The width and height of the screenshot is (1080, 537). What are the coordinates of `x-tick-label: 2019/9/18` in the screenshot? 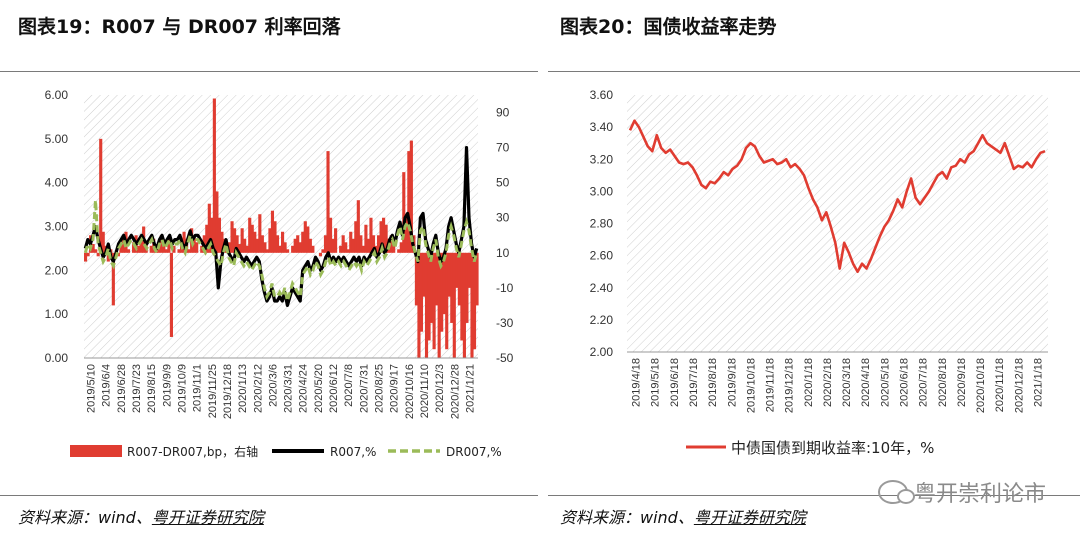 It's located at (732, 382).